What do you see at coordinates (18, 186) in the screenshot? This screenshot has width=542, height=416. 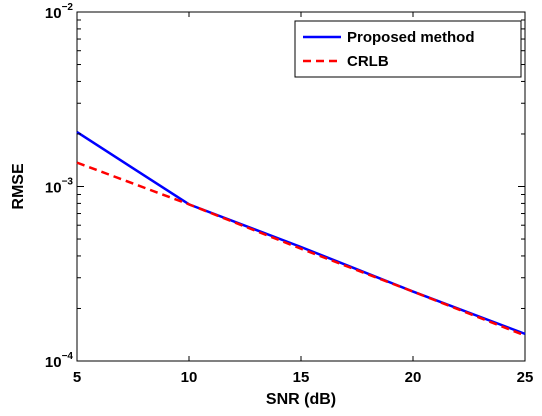 I see `y-axis-title: RMSE` at bounding box center [18, 186].